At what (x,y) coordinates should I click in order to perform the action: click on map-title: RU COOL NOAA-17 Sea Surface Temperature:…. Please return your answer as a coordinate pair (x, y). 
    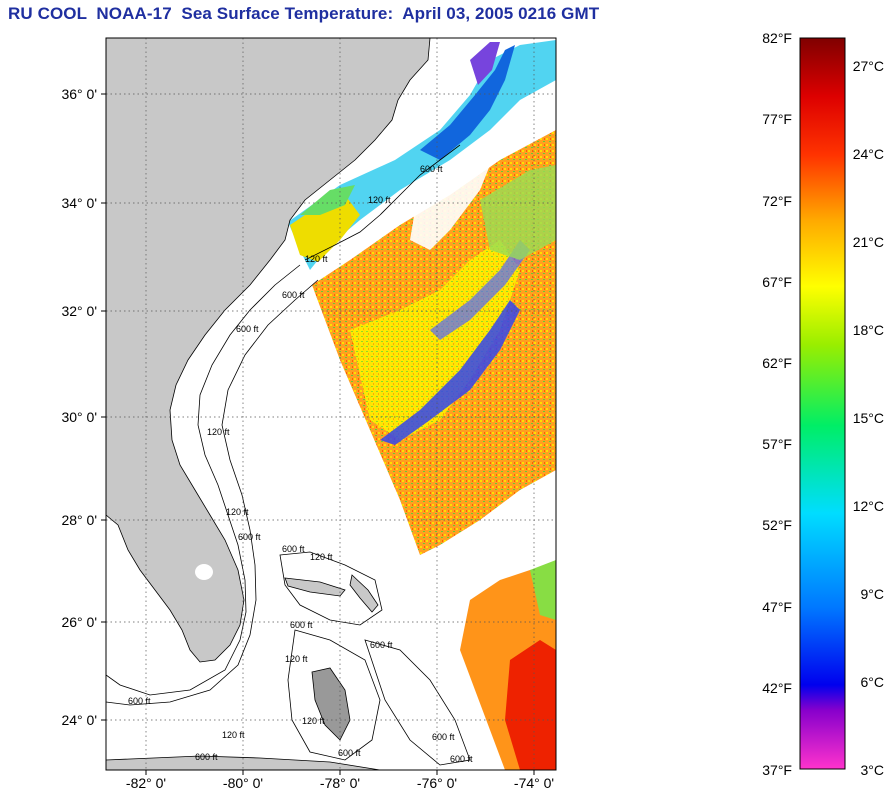
    Looking at the image, I should click on (304, 13).